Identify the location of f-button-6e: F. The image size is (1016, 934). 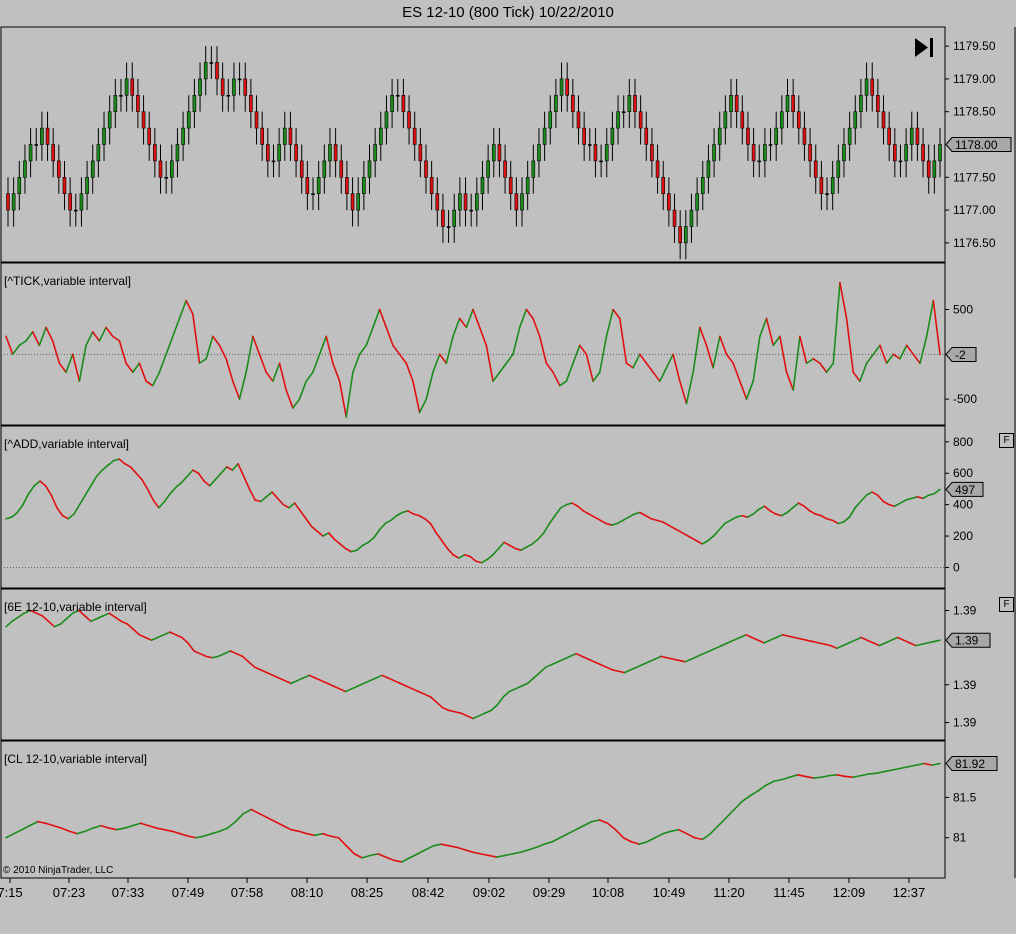
(1006, 604).